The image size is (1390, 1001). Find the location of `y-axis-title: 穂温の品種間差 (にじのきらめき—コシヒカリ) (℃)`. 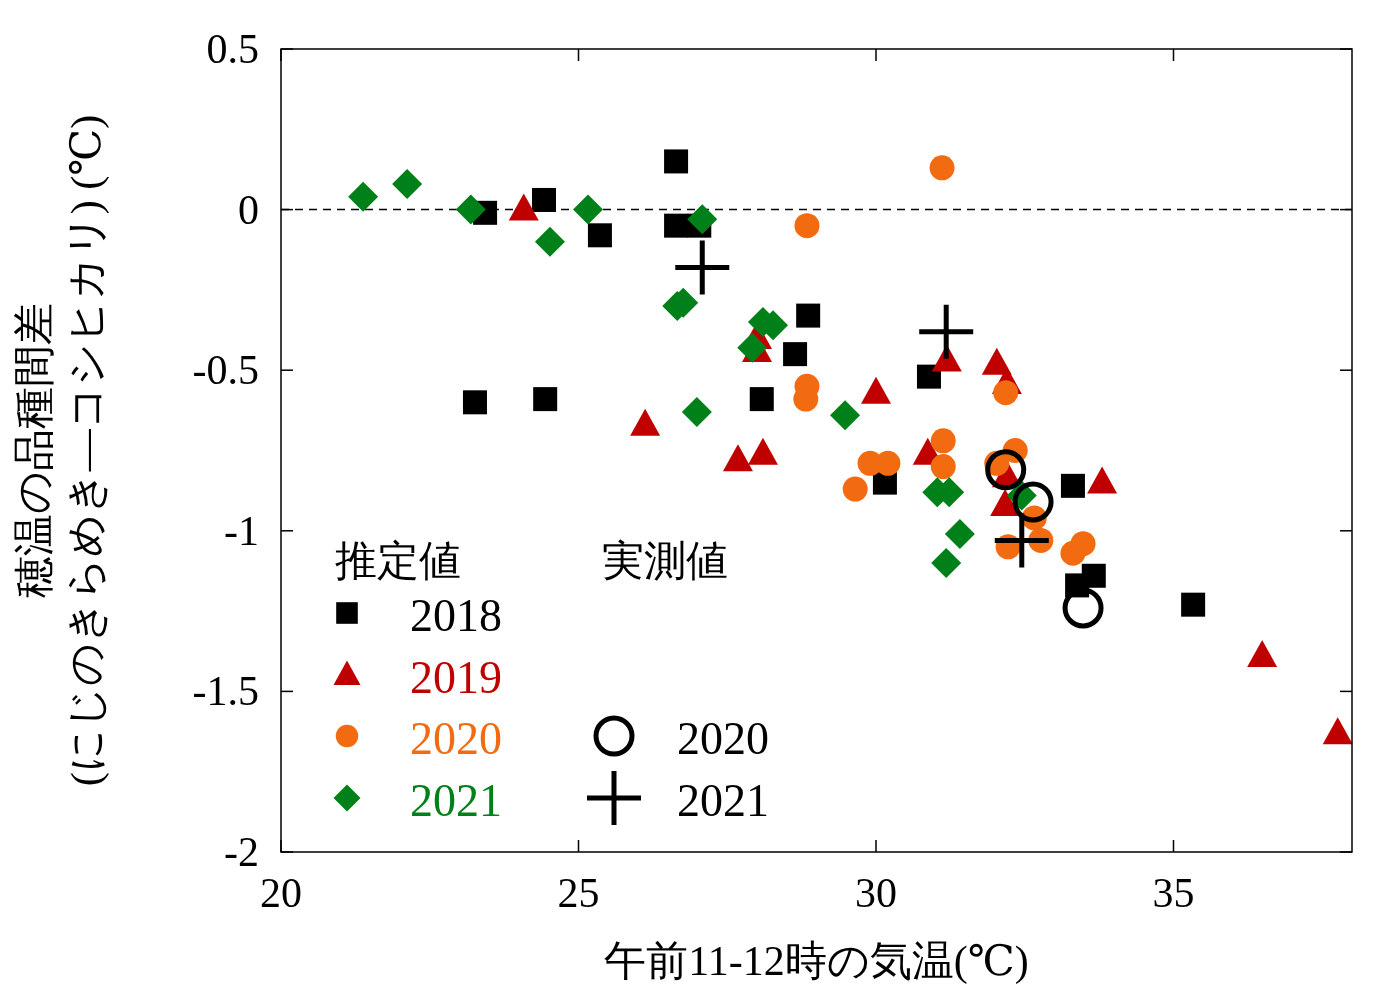

y-axis-title: 穂温の品種間差 (にじのきらめき—コシヒカリ) (℃) is located at coordinates (60, 450).